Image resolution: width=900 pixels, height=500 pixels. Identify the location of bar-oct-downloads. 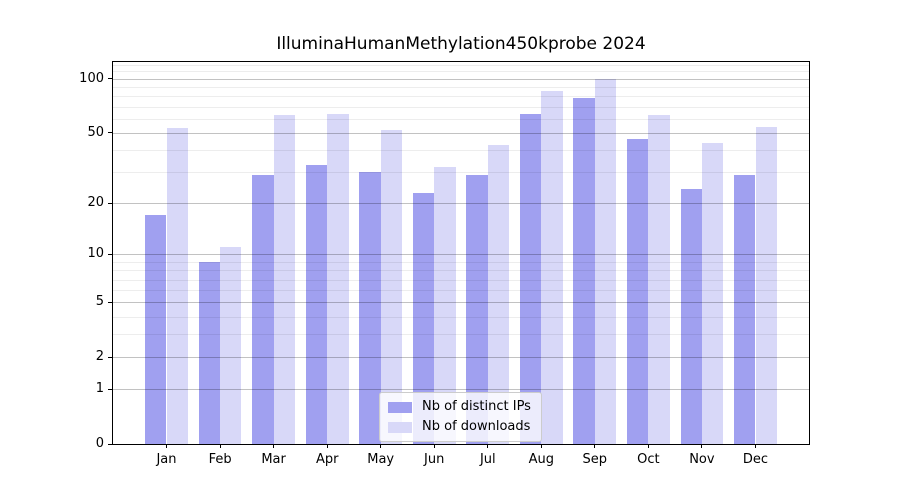
(659, 279).